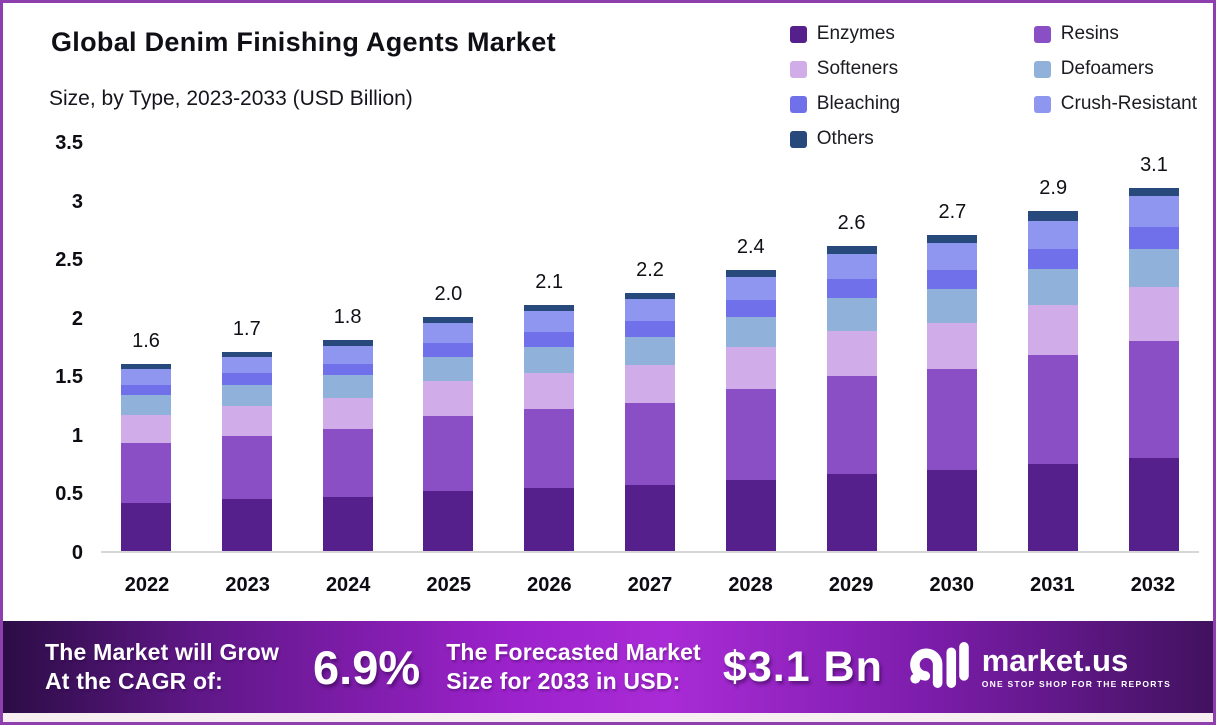 Image resolution: width=1216 pixels, height=725 pixels. I want to click on legend-item-resins: Resins, so click(1115, 34).